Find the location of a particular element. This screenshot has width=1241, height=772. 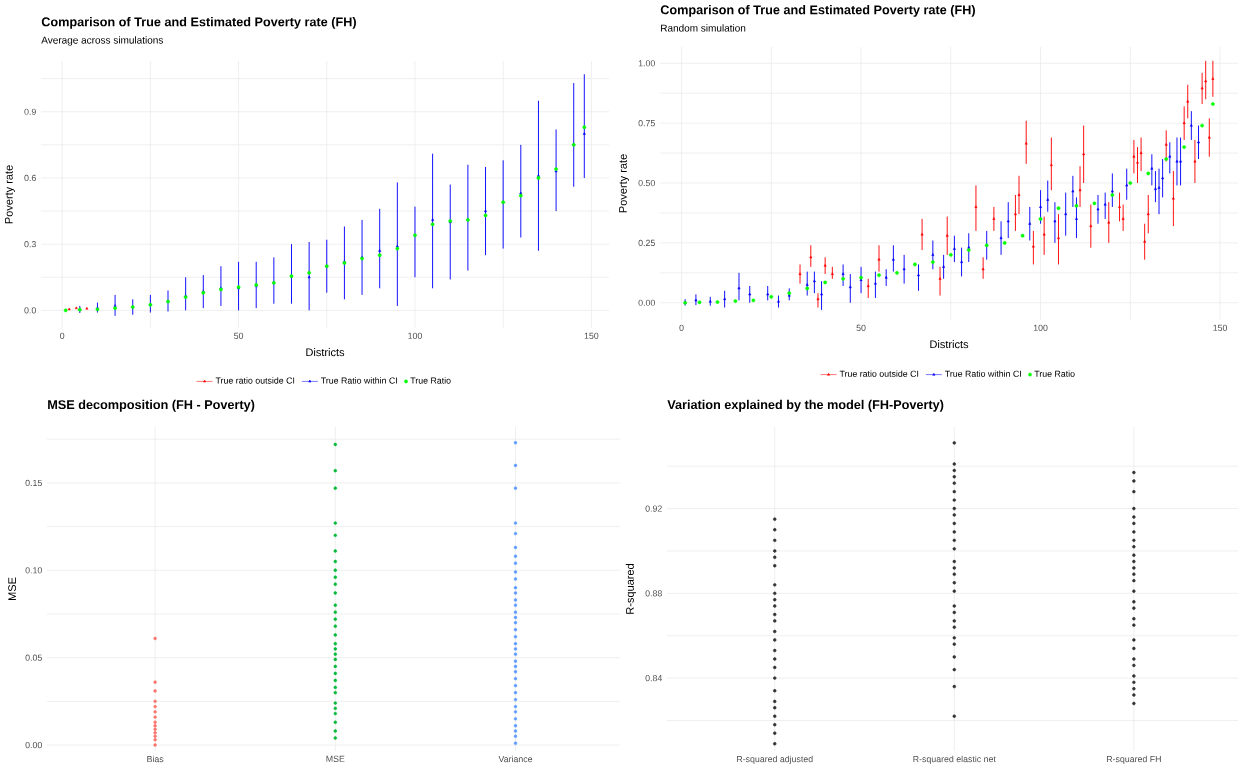

y-tick-label: 0.0 is located at coordinates (30, 310).